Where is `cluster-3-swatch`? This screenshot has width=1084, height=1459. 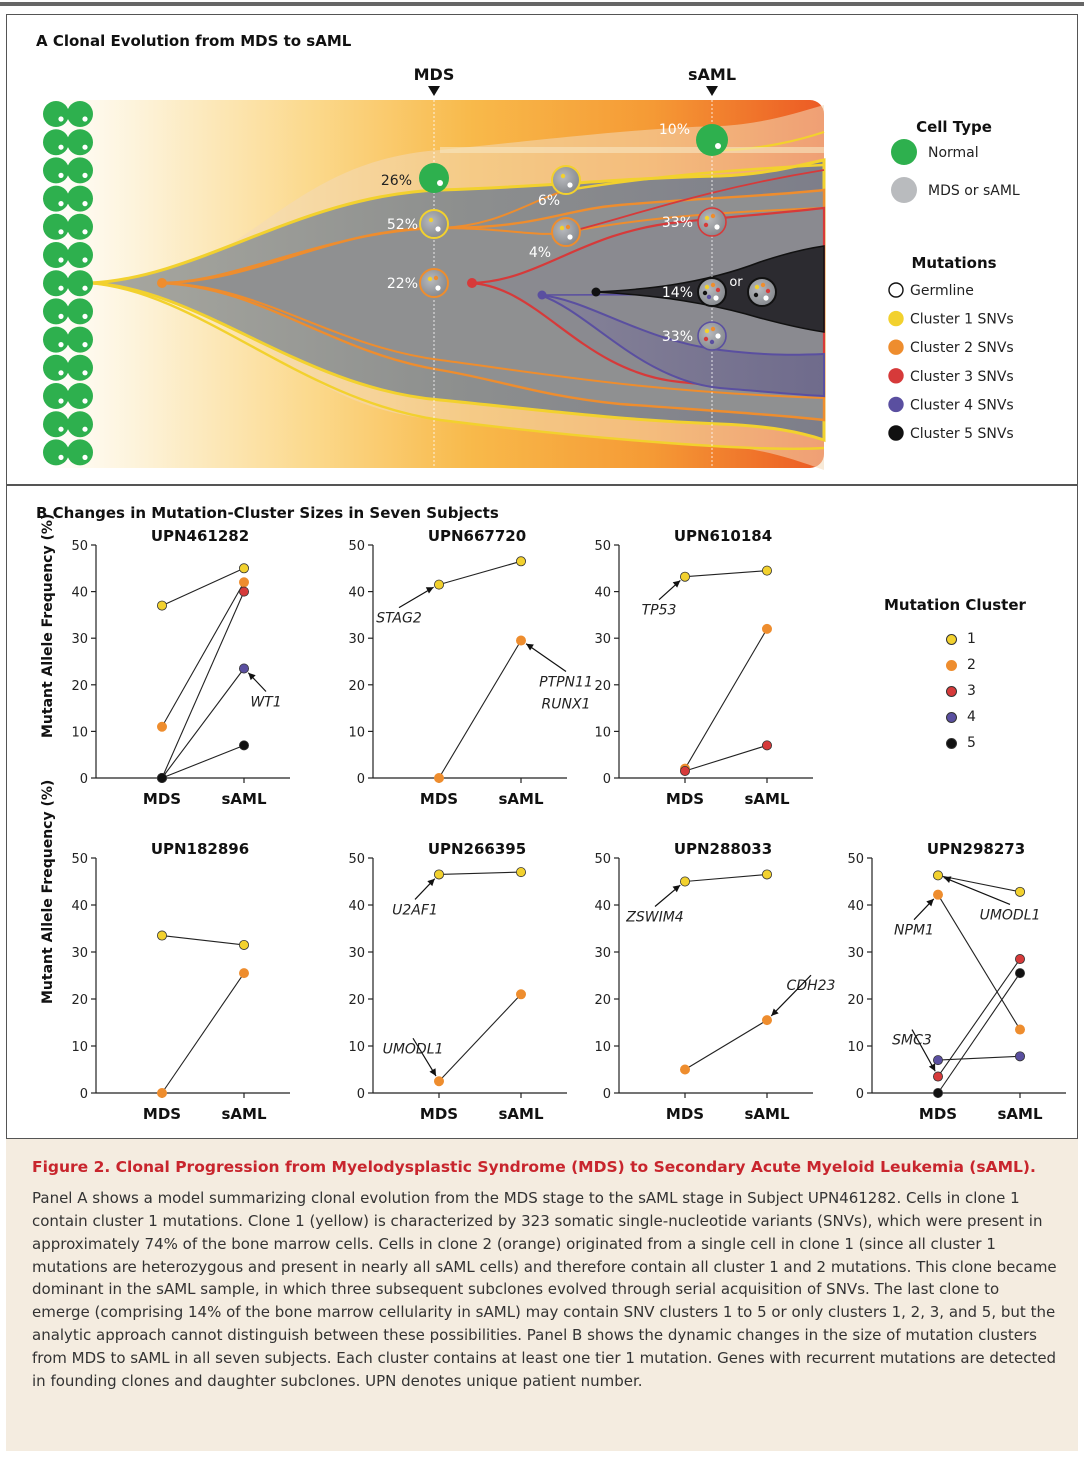
cluster-3-swatch is located at coordinates (951, 691).